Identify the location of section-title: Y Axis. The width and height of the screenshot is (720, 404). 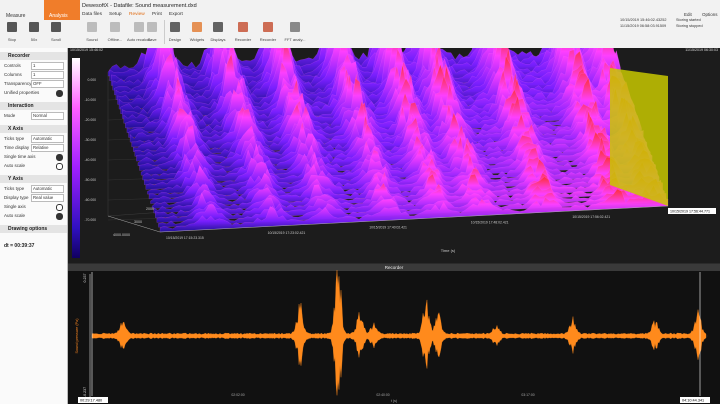
(16, 179).